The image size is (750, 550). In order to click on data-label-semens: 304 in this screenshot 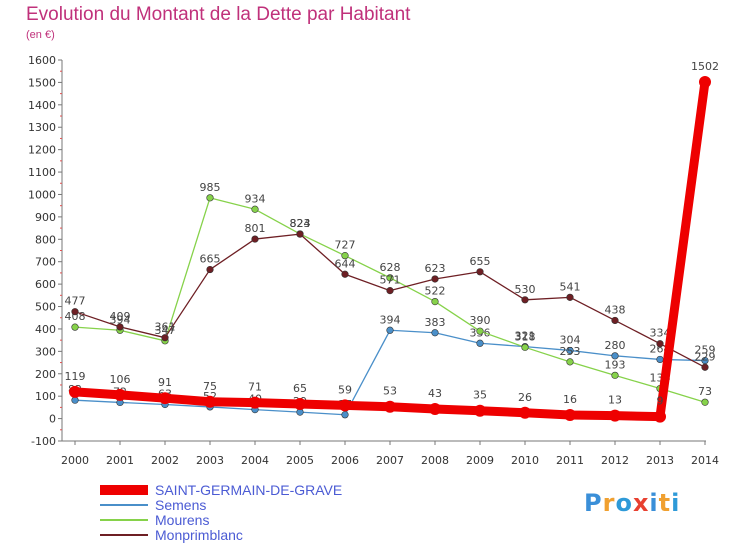, I will do `click(570, 339)`.